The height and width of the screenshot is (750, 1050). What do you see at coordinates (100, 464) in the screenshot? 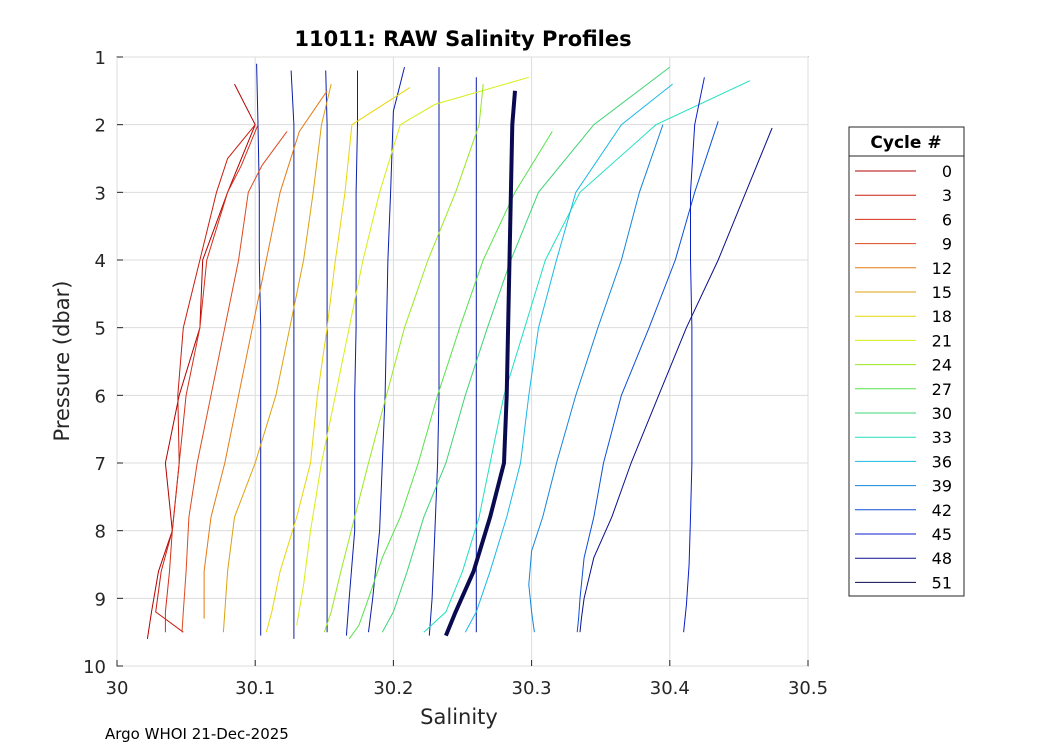
I see `y-tick-label: 7` at bounding box center [100, 464].